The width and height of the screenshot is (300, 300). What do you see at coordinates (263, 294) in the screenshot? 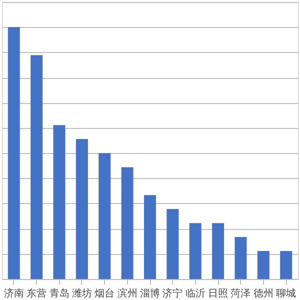
I see `x-tick-label: 德州` at bounding box center [263, 294].